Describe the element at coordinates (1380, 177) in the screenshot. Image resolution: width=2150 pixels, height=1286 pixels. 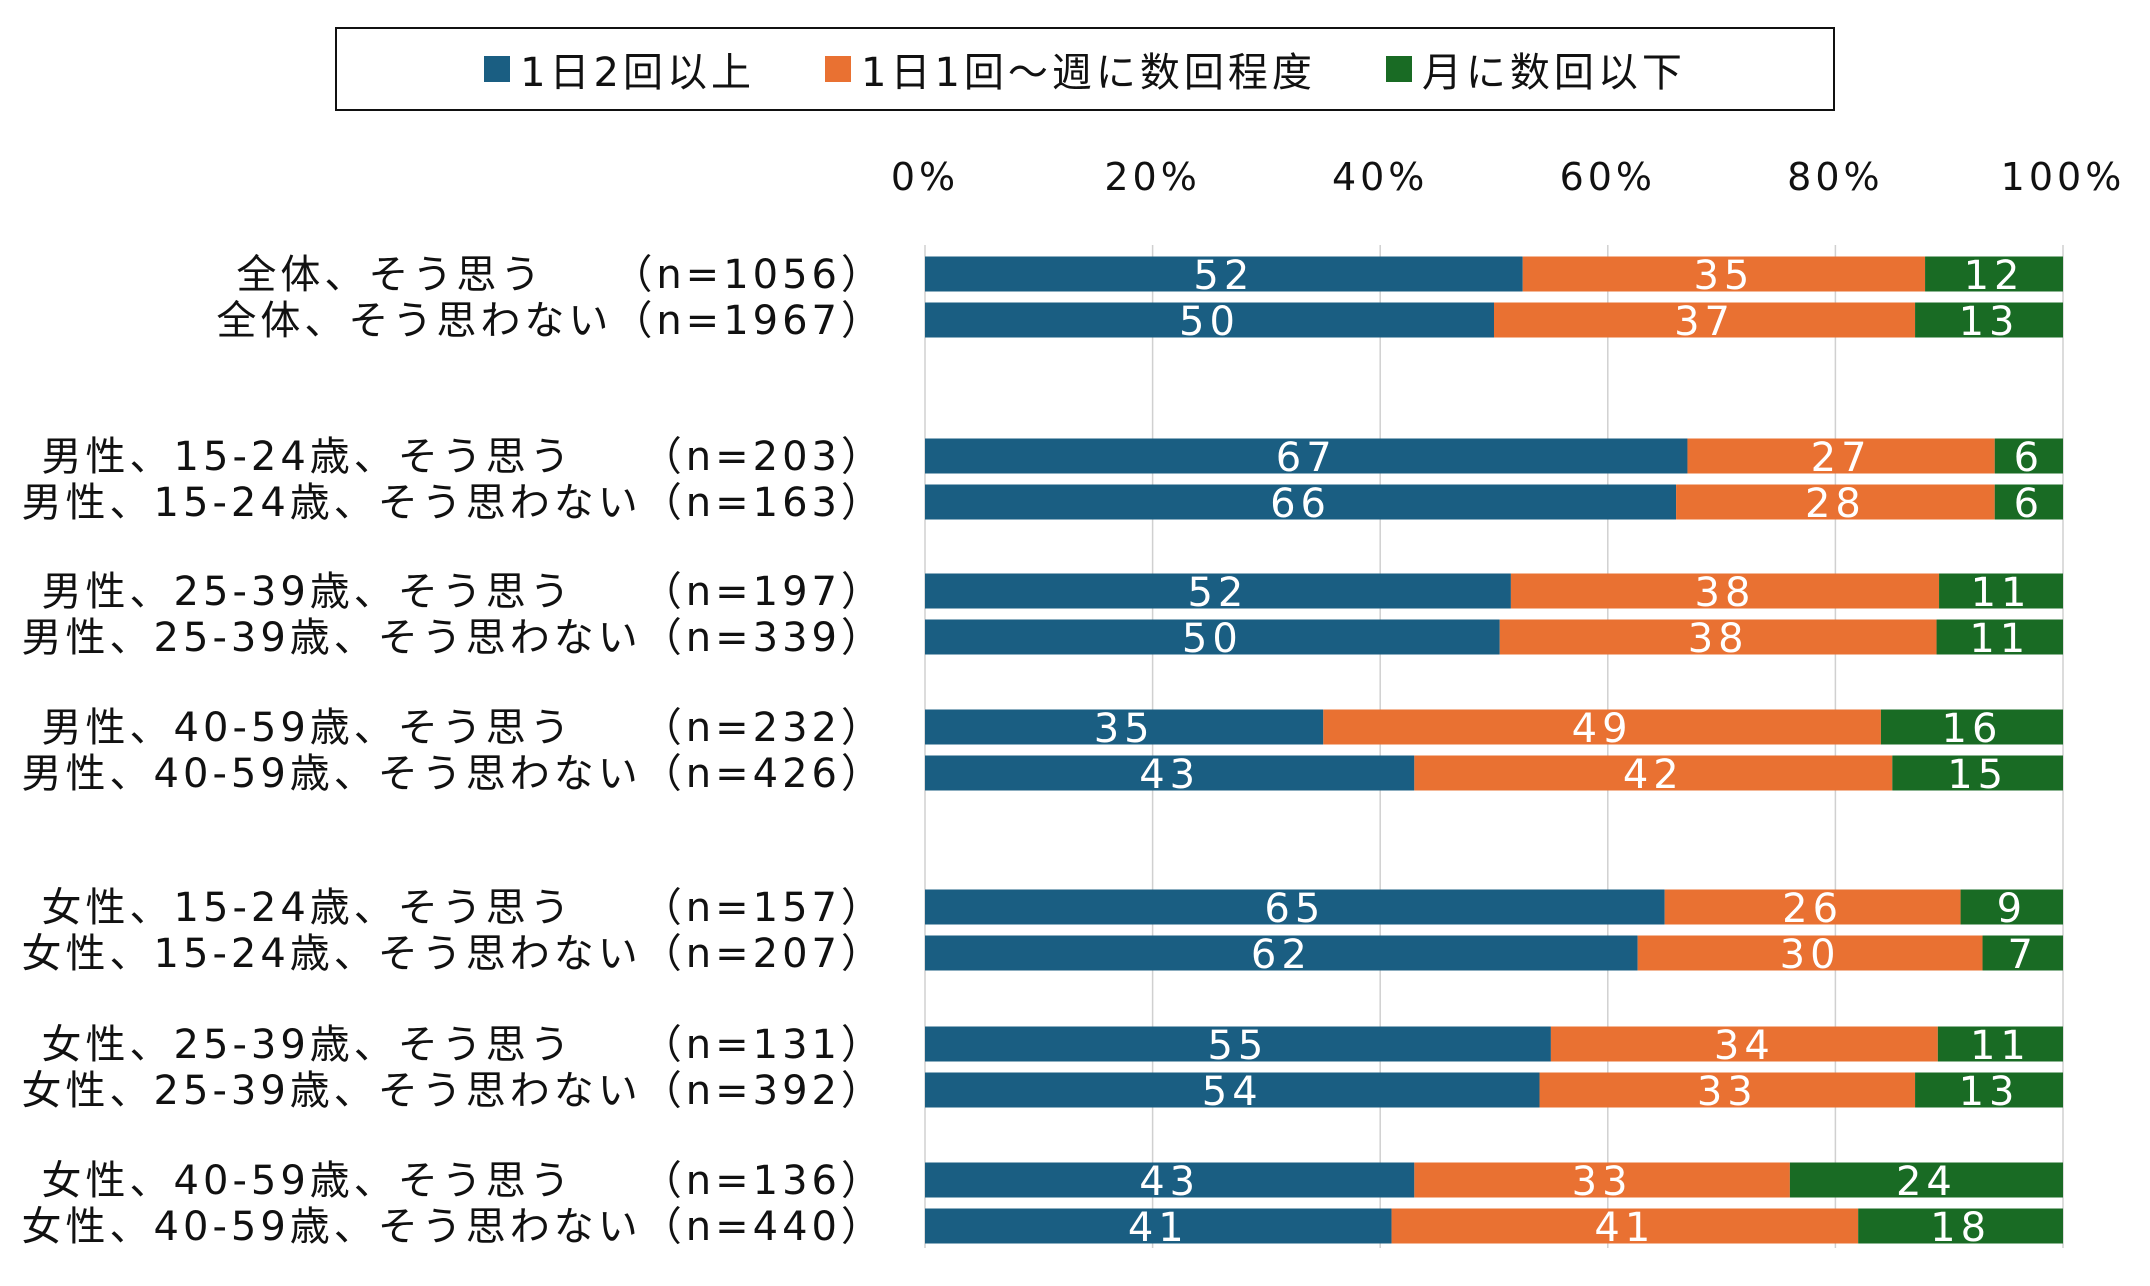
I see `x-tick-label: 40%` at that location.